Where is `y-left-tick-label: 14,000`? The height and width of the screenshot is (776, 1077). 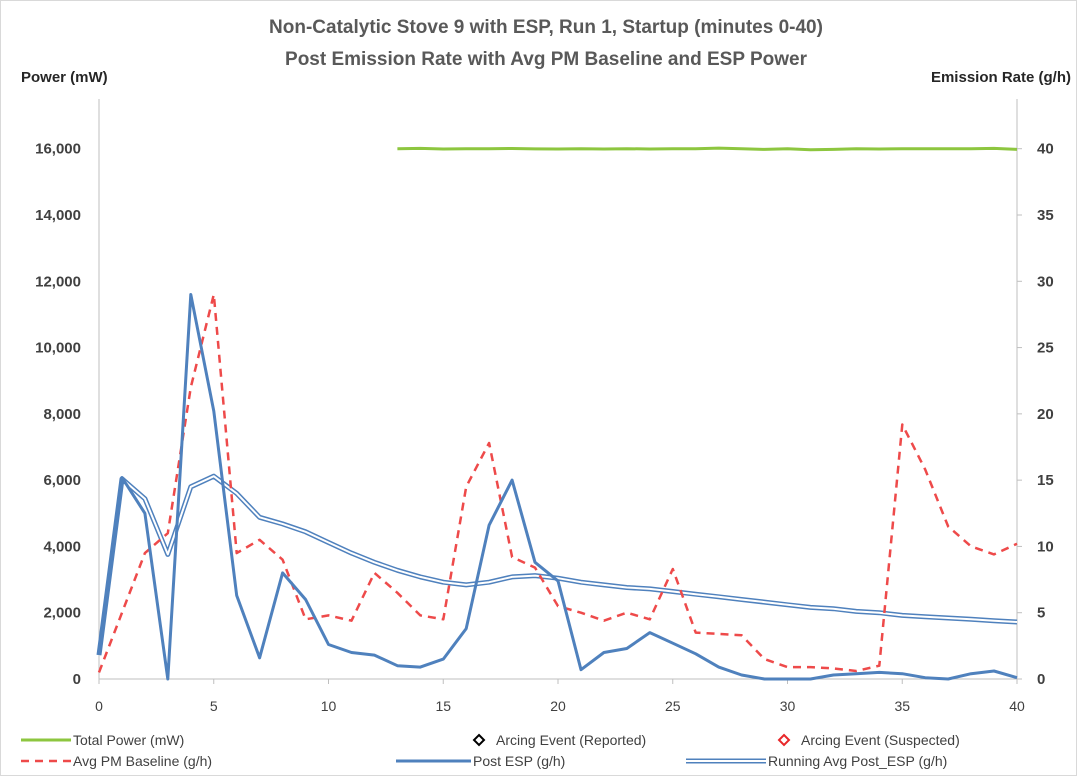
y-left-tick-label: 14,000 is located at coordinates (58, 215).